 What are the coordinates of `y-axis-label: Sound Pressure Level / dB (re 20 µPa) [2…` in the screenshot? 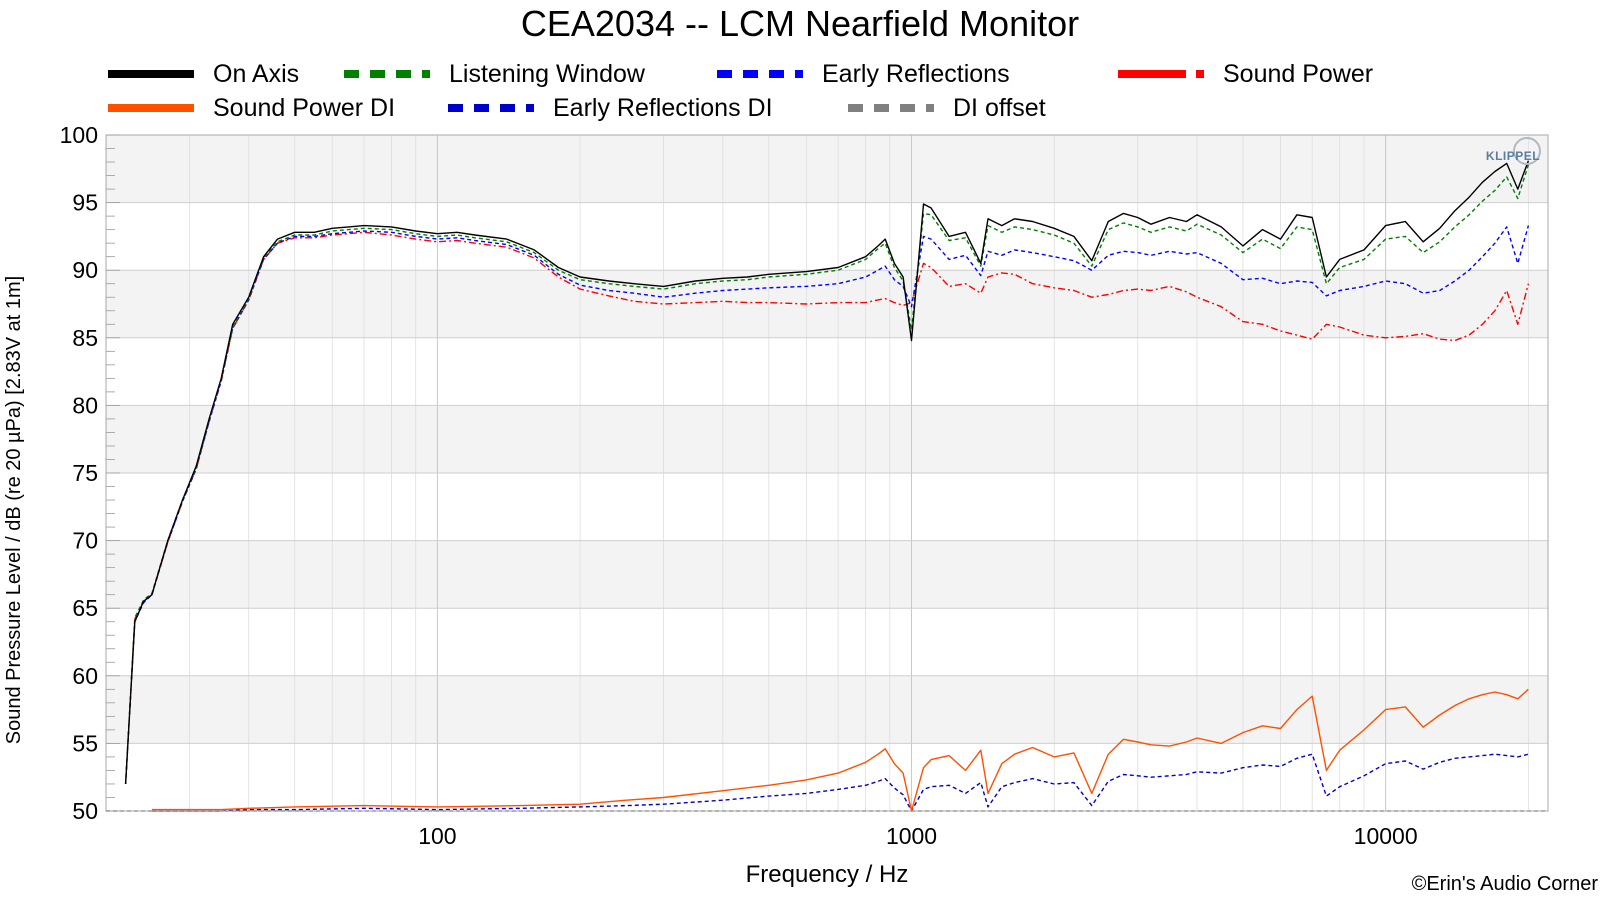 It's located at (14, 510).